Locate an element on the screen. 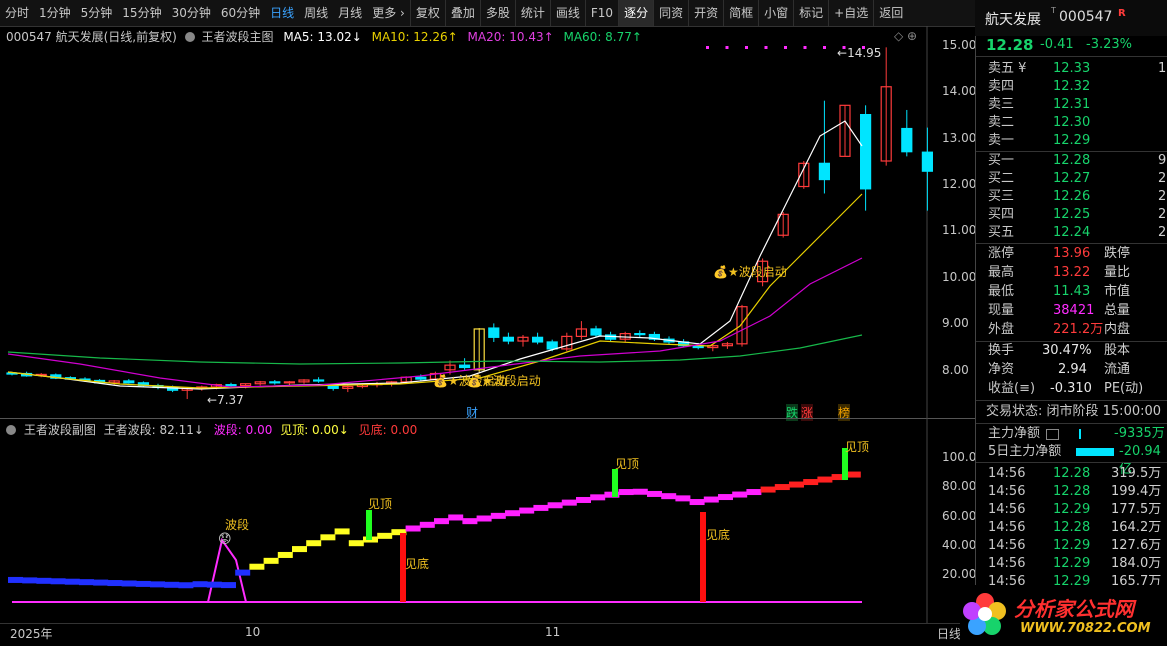 This screenshot has height=646, width=1167. stat-row: 最高 13.22 量比 is located at coordinates (1071, 273).